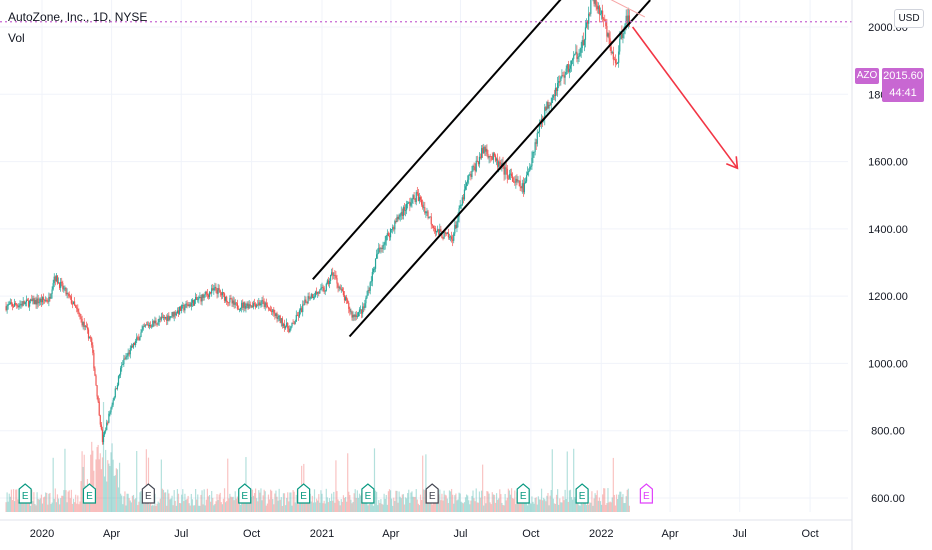  Describe the element at coordinates (16, 38) in the screenshot. I see `volume-indicator-label: Vol` at that location.